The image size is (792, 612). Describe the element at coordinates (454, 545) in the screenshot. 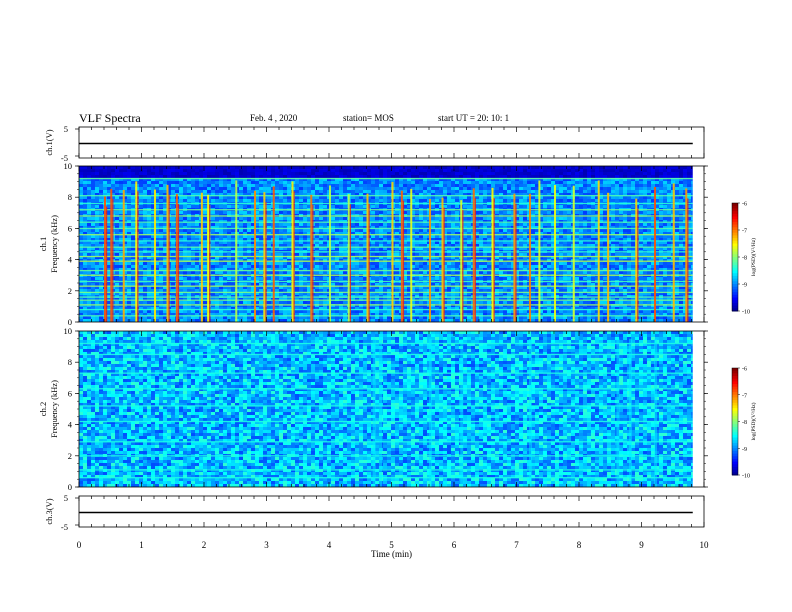

I see `xaxis-tick-label: 6` at that location.